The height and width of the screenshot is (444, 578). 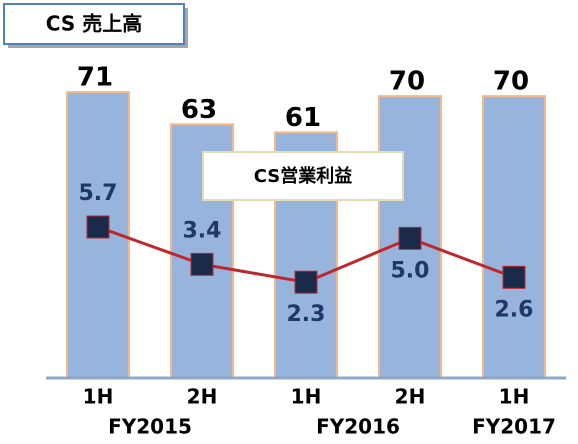 I want to click on bar-value-label: 63, so click(x=199, y=110).